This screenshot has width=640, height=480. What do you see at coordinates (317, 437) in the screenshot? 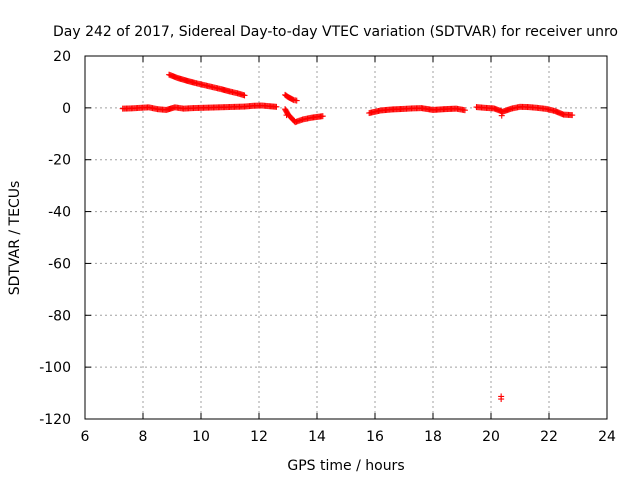
I see `x-tick-label: 14` at bounding box center [317, 437].